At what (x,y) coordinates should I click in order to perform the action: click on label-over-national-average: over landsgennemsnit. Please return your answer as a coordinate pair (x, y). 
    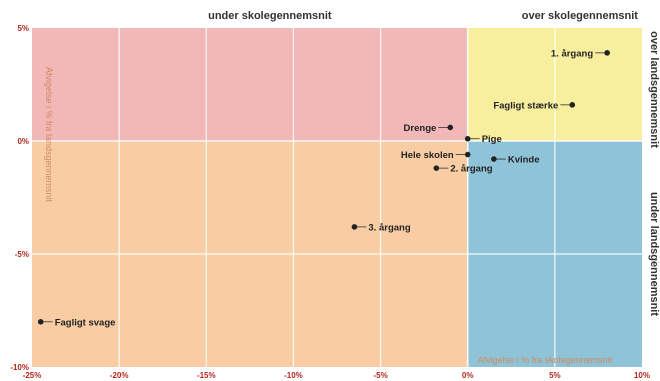
    Looking at the image, I should click on (654, 89).